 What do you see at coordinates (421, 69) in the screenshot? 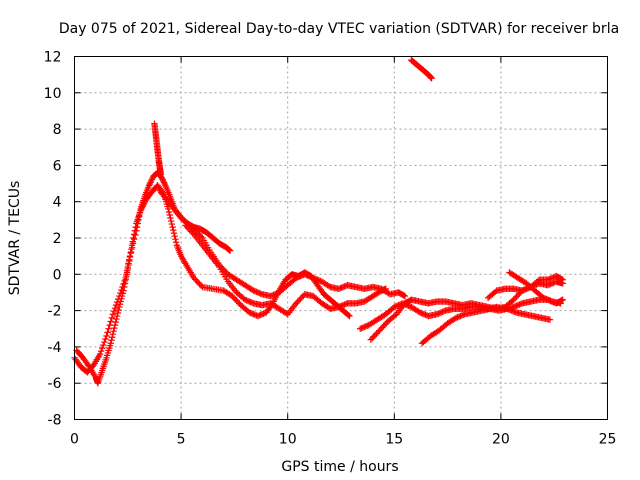
I see `series-top-segment` at bounding box center [421, 69].